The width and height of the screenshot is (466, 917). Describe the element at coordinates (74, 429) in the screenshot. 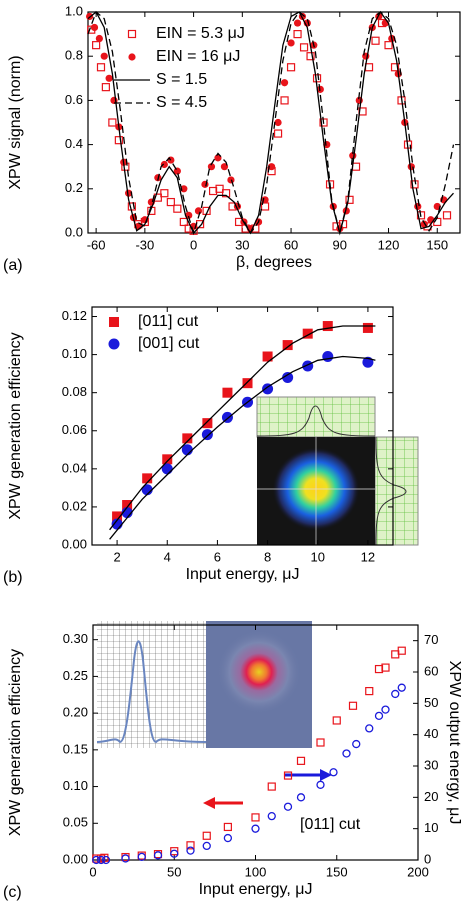

I see `y-tick-label: 0.06` at that location.